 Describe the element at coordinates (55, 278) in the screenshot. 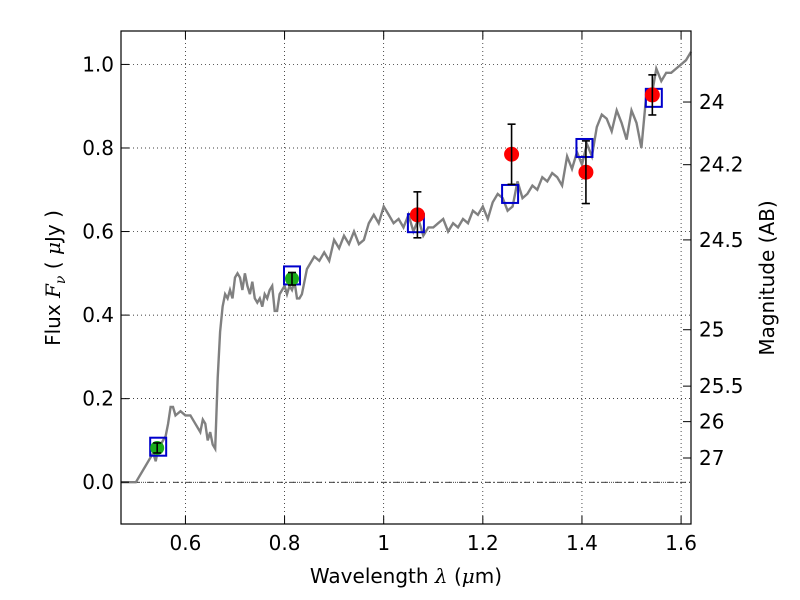

I see `y-axis-title: Flux Fν ( μJy )` at that location.